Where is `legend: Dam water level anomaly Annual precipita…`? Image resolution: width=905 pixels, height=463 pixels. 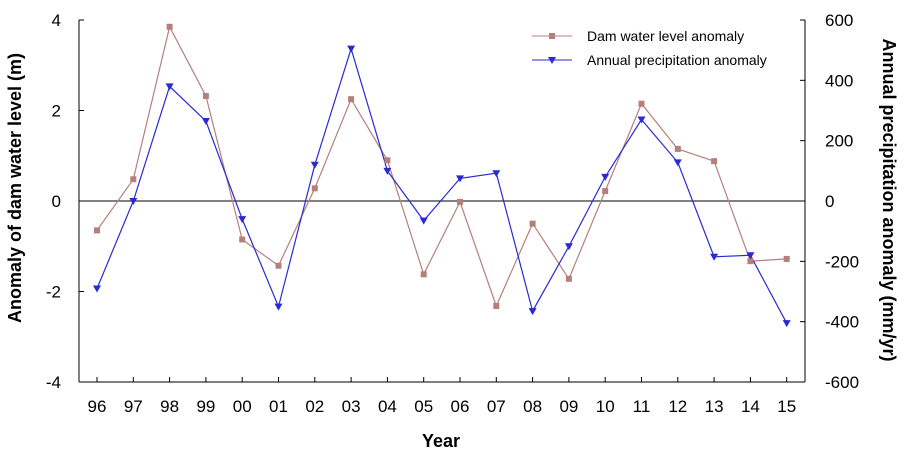 legend: Dam water level anomaly Annual precipita… is located at coordinates (649, 48).